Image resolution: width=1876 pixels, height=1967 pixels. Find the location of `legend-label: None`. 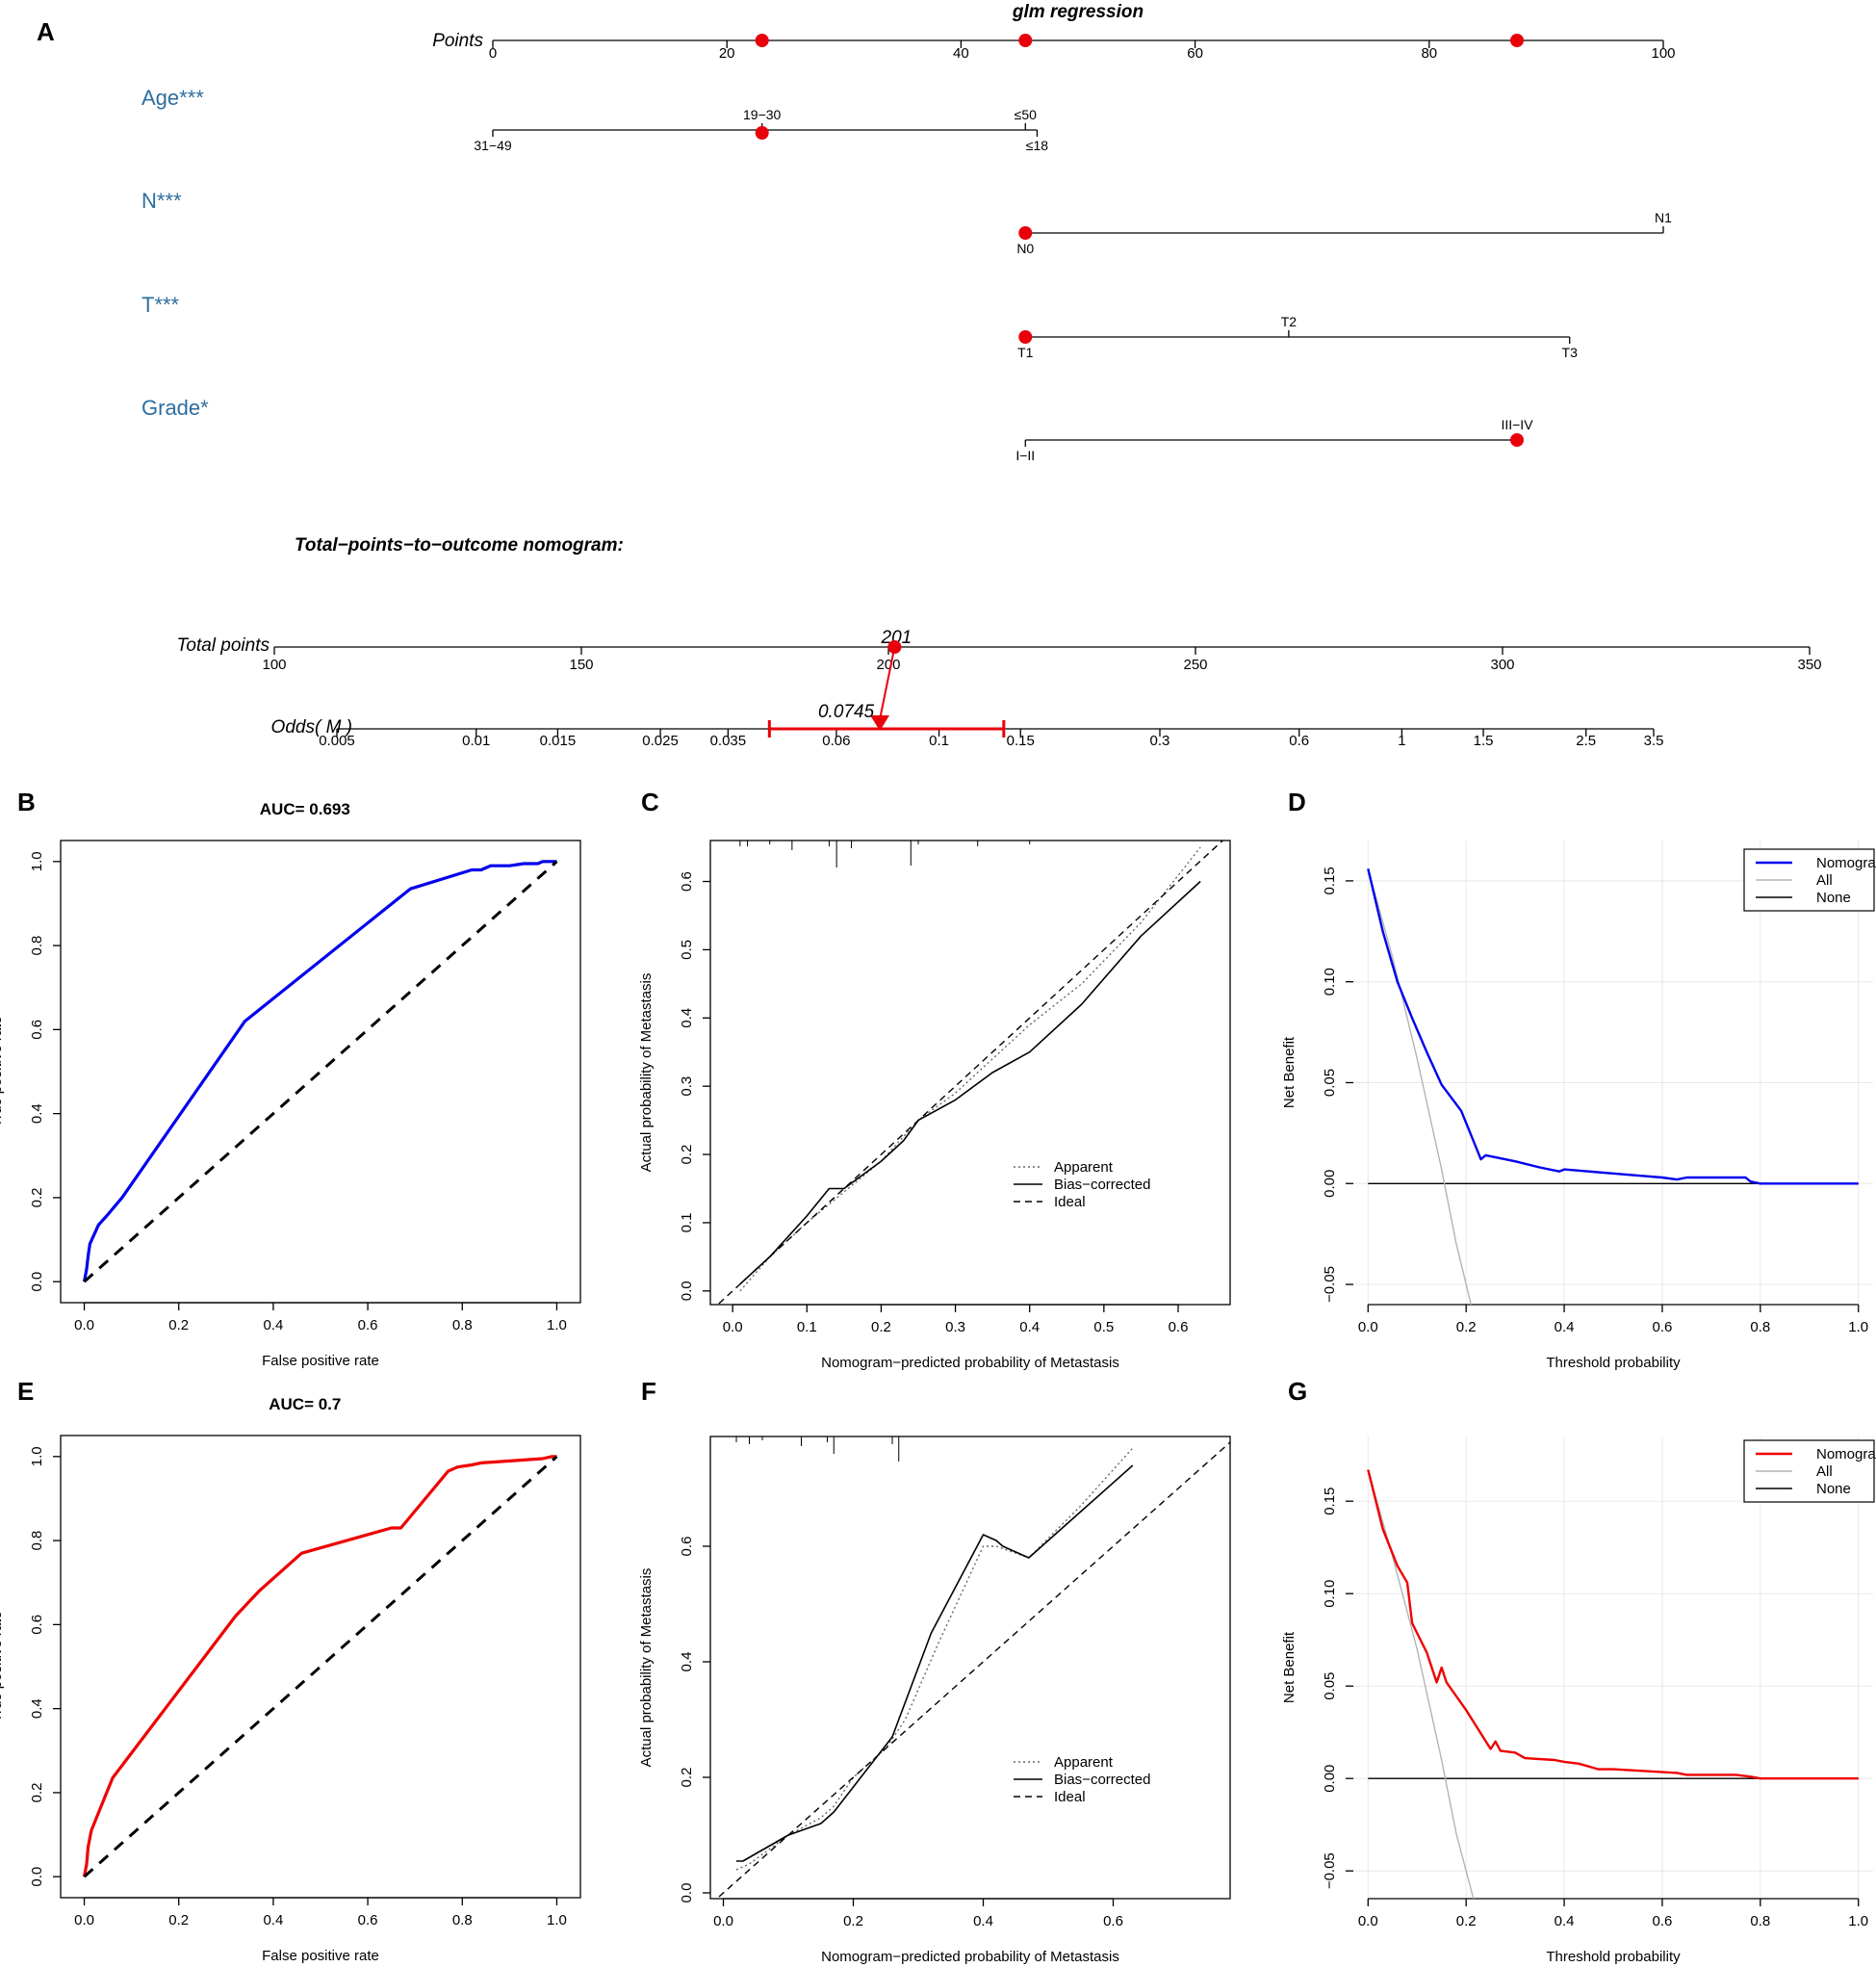

legend-label: None is located at coordinates (1833, 898).